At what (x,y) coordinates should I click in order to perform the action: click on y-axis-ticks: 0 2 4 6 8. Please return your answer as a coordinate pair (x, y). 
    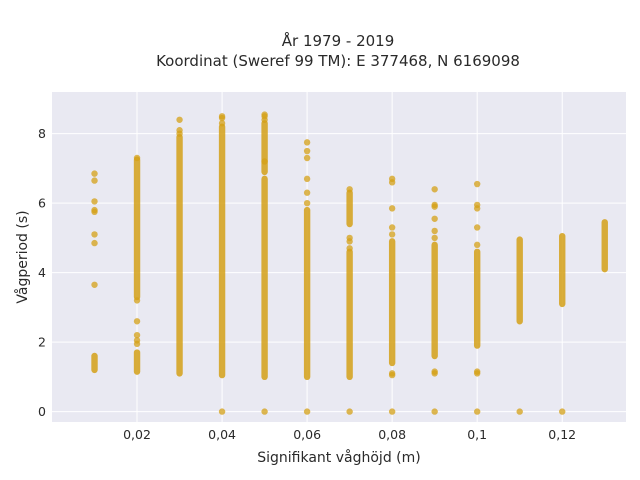
    Looking at the image, I should click on (42, 272).